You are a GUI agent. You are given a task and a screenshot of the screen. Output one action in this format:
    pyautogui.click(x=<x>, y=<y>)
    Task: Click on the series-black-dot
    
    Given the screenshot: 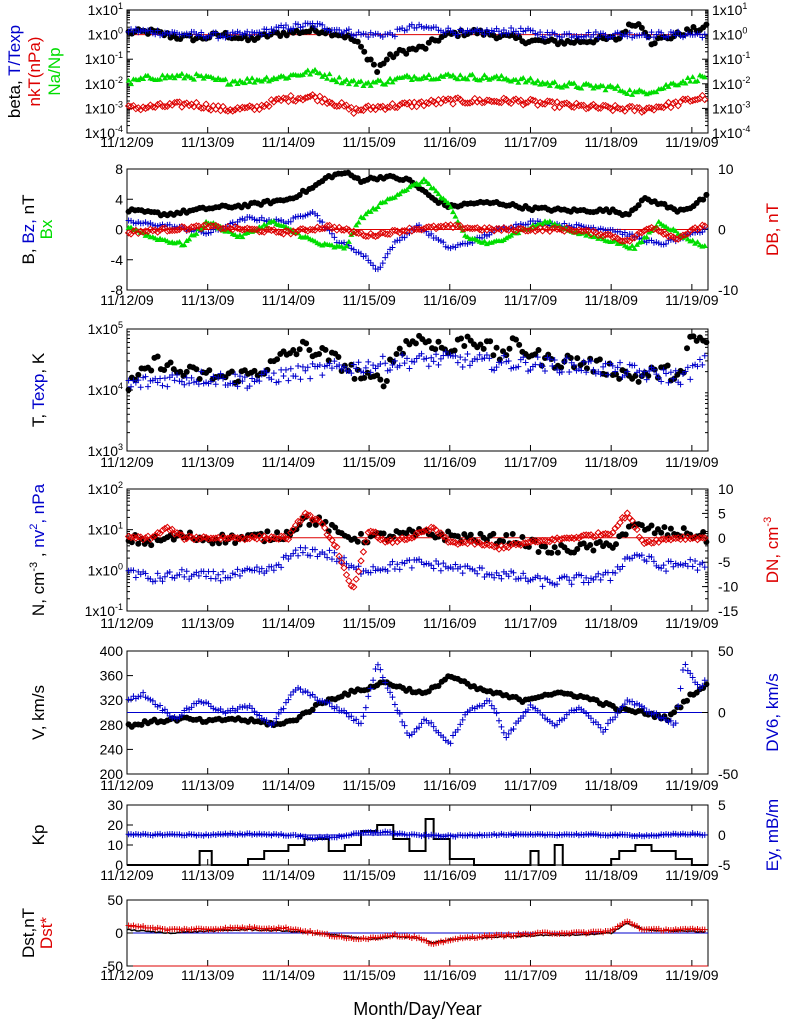 What is the action you would take?
    pyautogui.click(x=417, y=48)
    